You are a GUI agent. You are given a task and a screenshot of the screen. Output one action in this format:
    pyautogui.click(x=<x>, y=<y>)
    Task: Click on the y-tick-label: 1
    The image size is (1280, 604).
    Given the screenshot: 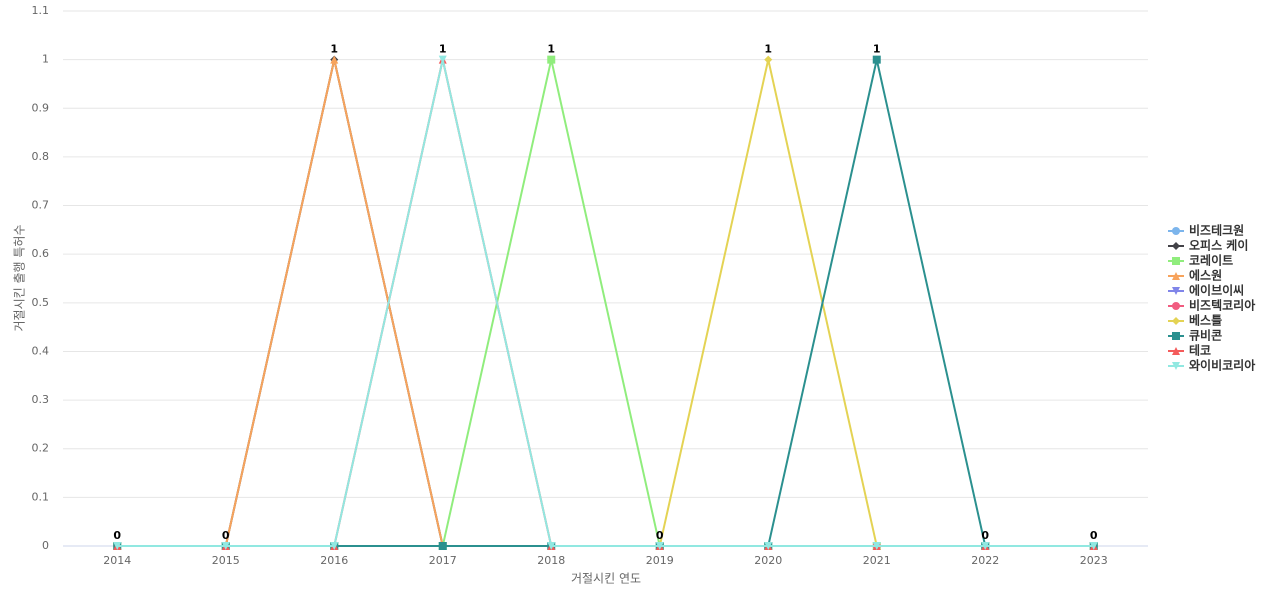 What is the action you would take?
    pyautogui.click(x=45, y=59)
    